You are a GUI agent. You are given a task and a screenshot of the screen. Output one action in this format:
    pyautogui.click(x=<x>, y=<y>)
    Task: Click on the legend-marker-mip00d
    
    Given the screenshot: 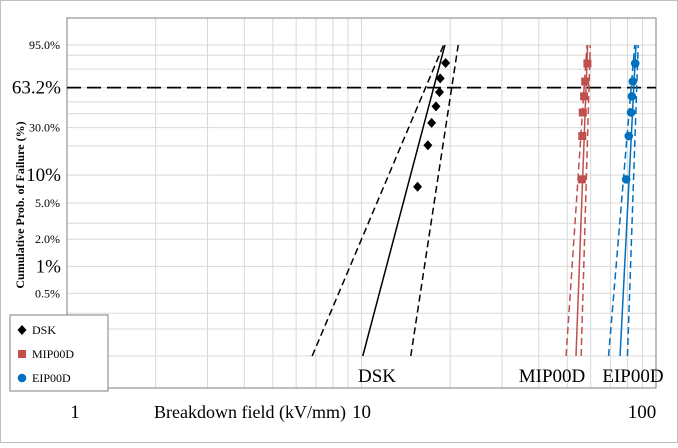 What is the action you would take?
    pyautogui.click(x=22, y=354)
    